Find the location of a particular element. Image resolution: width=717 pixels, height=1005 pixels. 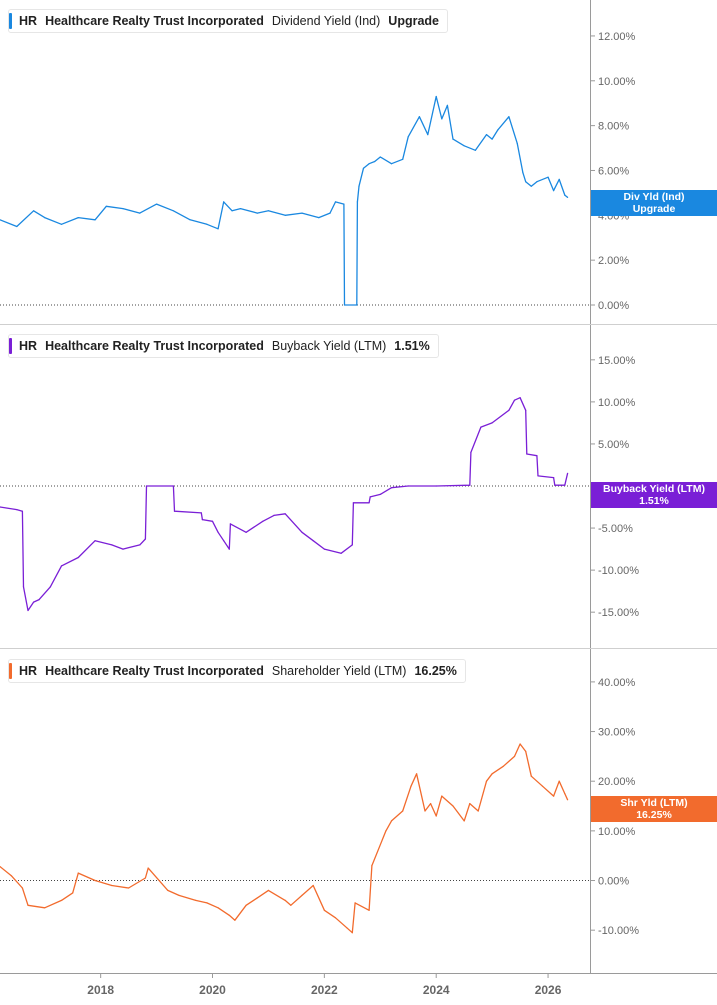

y-tick-label: 2.00% is located at coordinates (613, 261).